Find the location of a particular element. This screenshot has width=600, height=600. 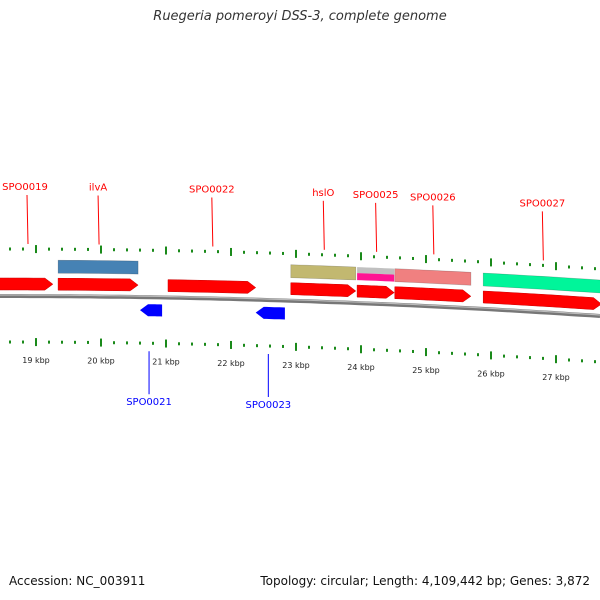

gene-label: hslO is located at coordinates (323, 193).